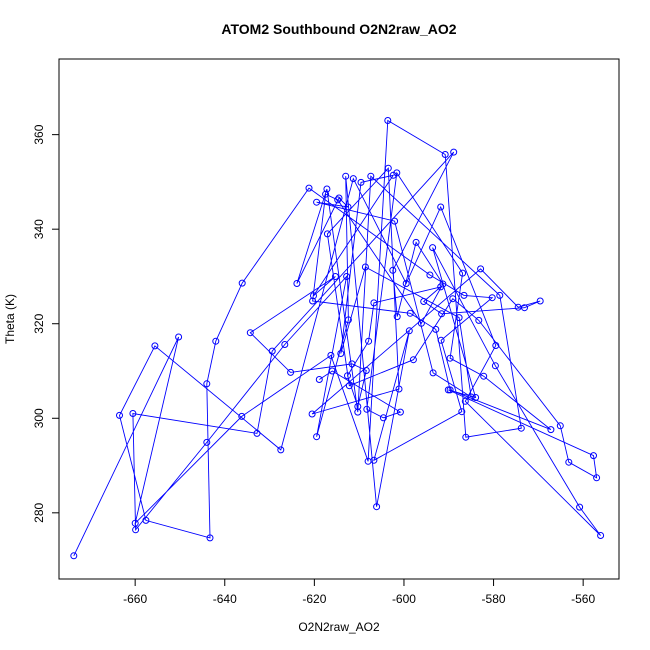 The image size is (650, 650). What do you see at coordinates (583, 599) in the screenshot?
I see `x-tick-label: -560` at bounding box center [583, 599].